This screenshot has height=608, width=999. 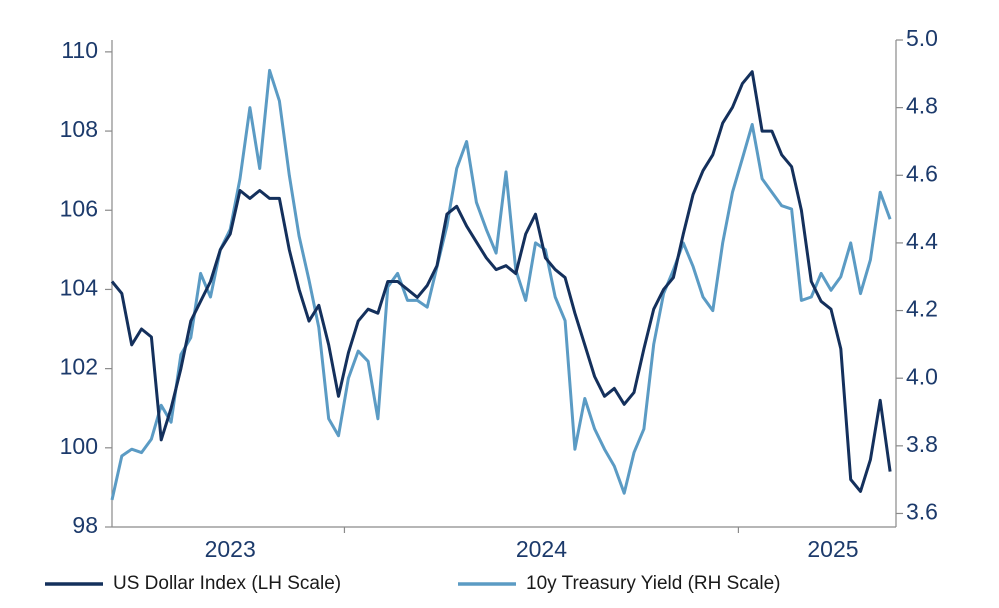 I want to click on y2-tick-label: 4.0, so click(x=922, y=376).